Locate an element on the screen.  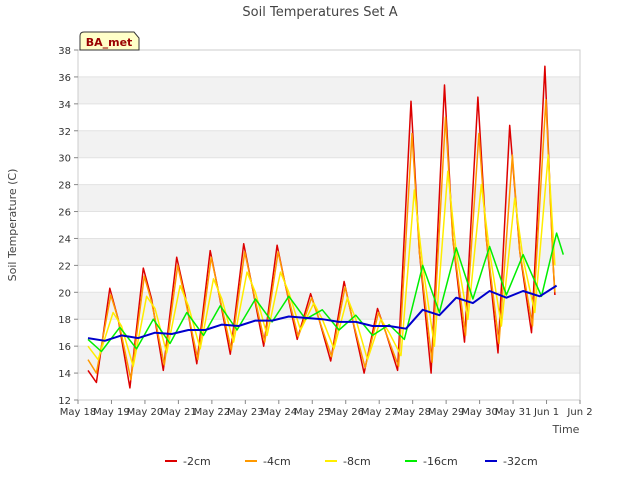
x-tick-label: May 23 is located at coordinates (245, 412).